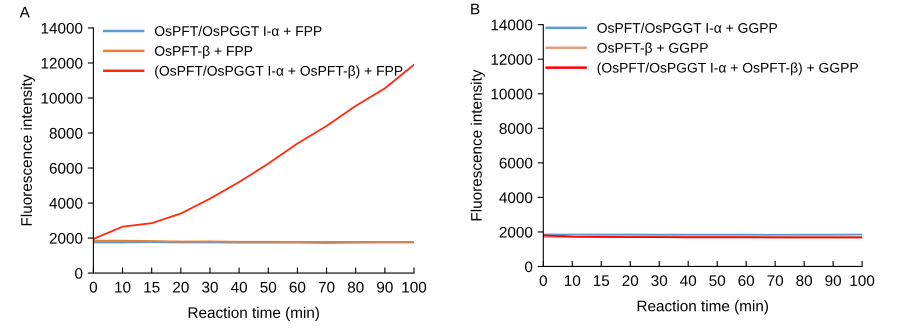  What do you see at coordinates (238, 31) in the screenshot?
I see `legend-label: OsPFT/OsPGGT I-α + FPP` at bounding box center [238, 31].